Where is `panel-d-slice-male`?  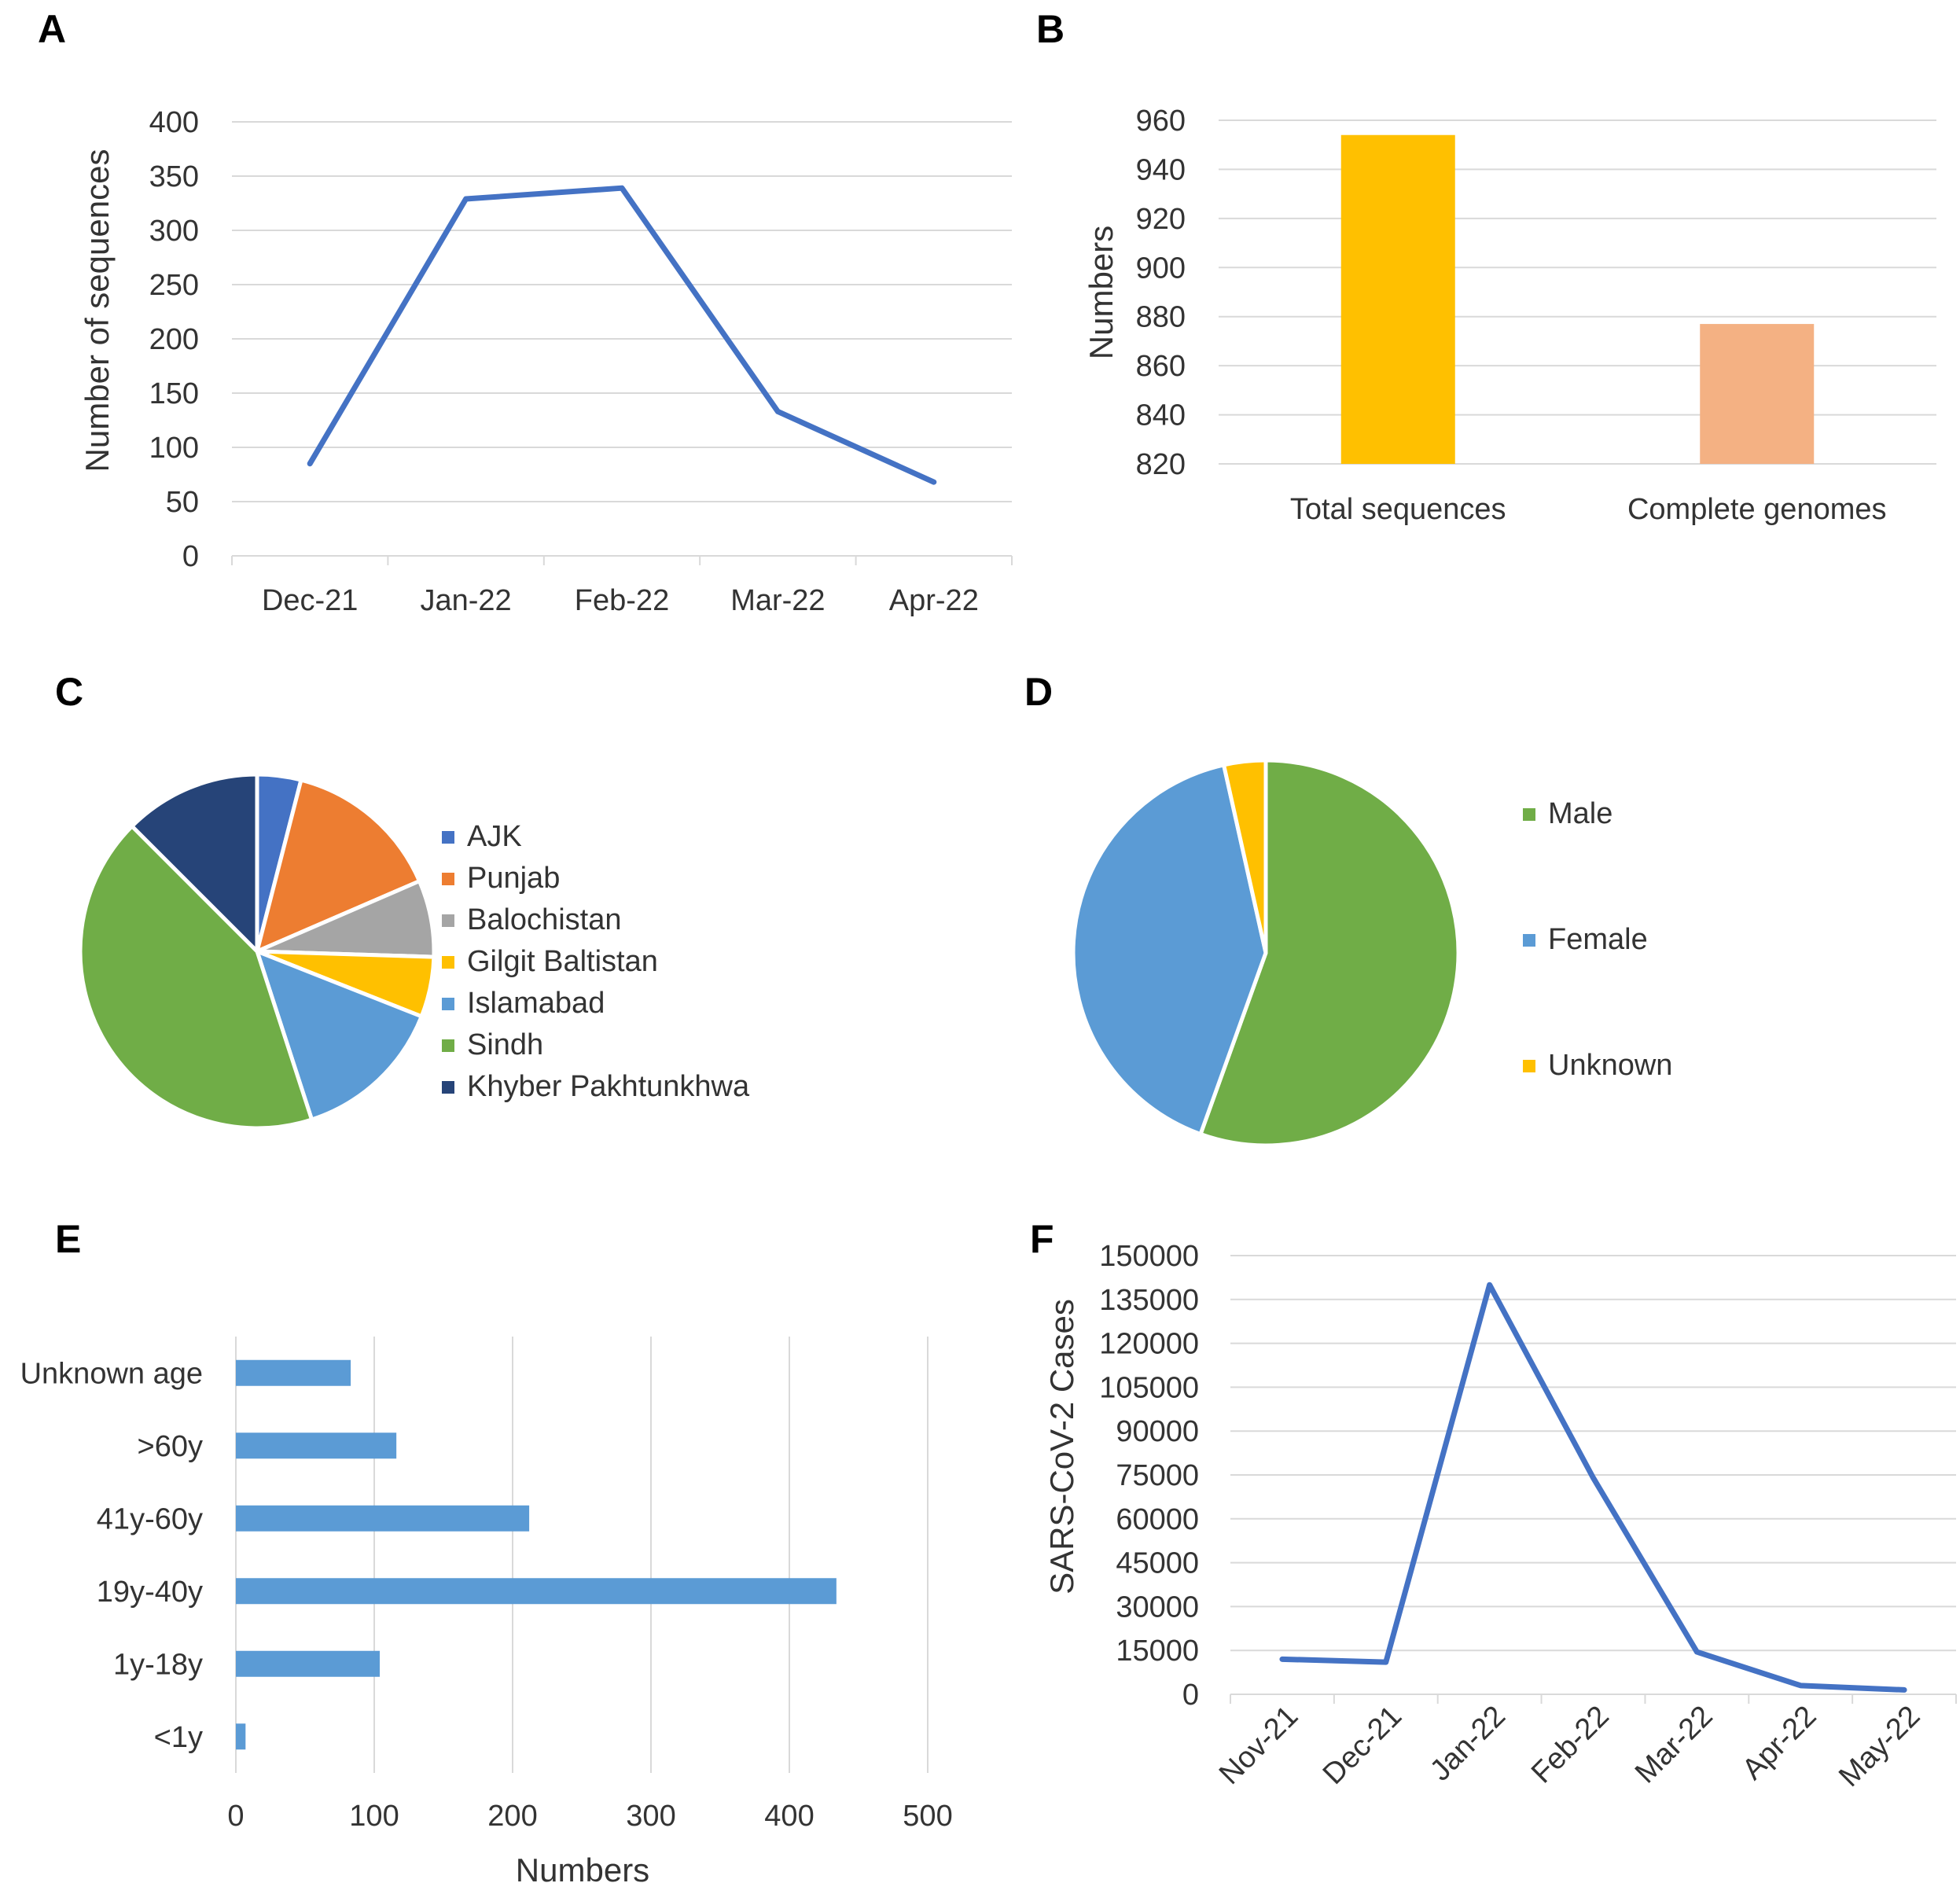 panel-d-slice-male is located at coordinates (1329, 953).